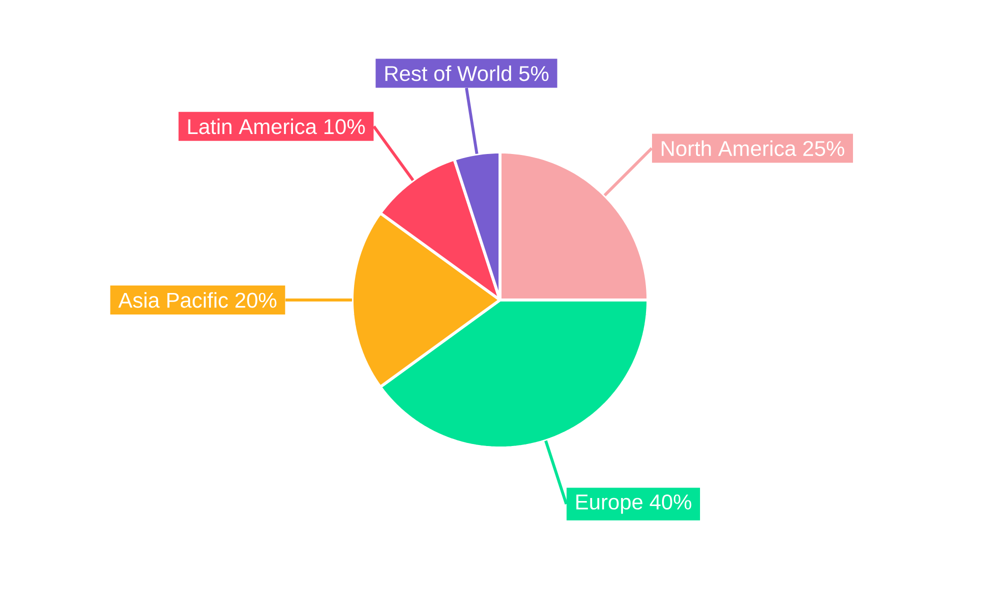  I want to click on data-label: 40%, so click(671, 502).